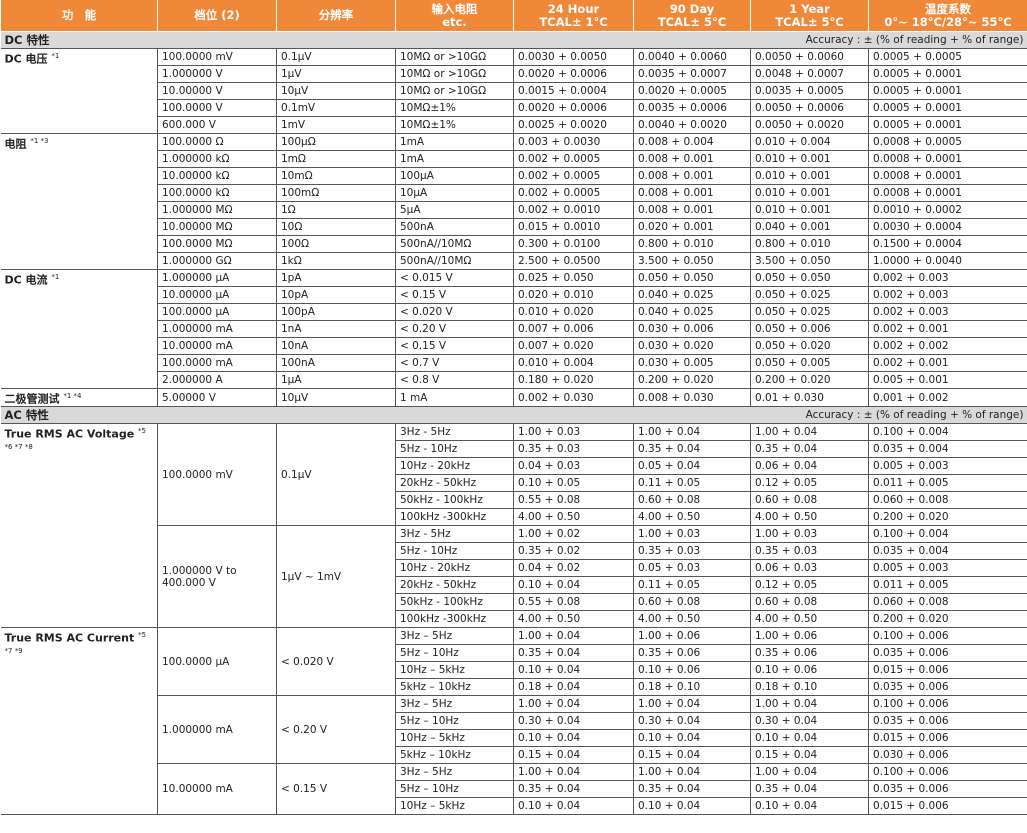  Describe the element at coordinates (336, 210) in the screenshot. I see `resolution: 1Ω` at that location.